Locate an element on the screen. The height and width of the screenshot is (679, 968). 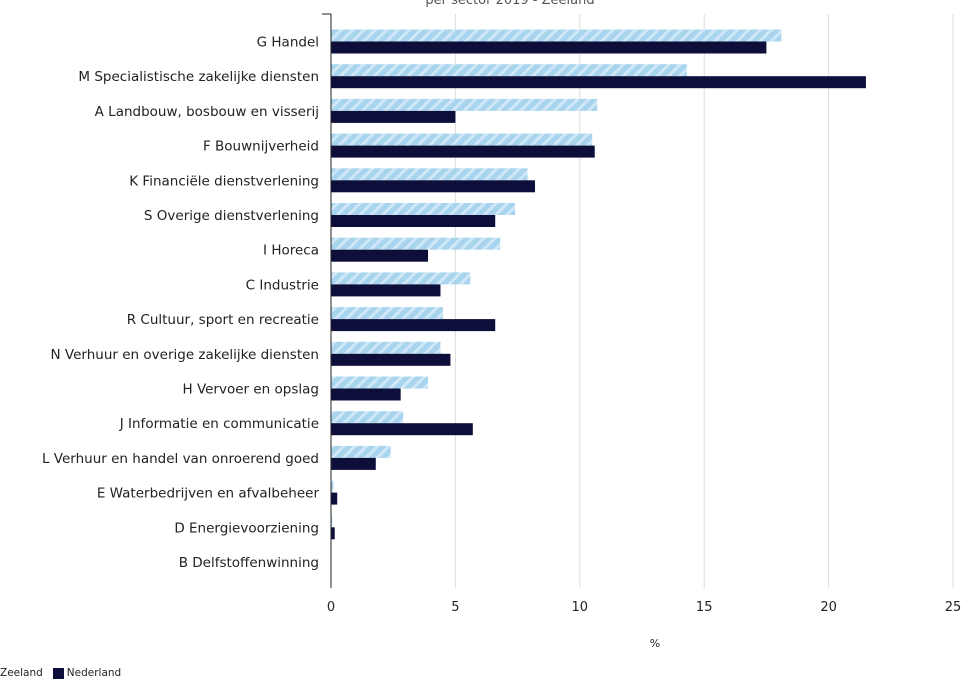
category-label: G Handel is located at coordinates (288, 43).